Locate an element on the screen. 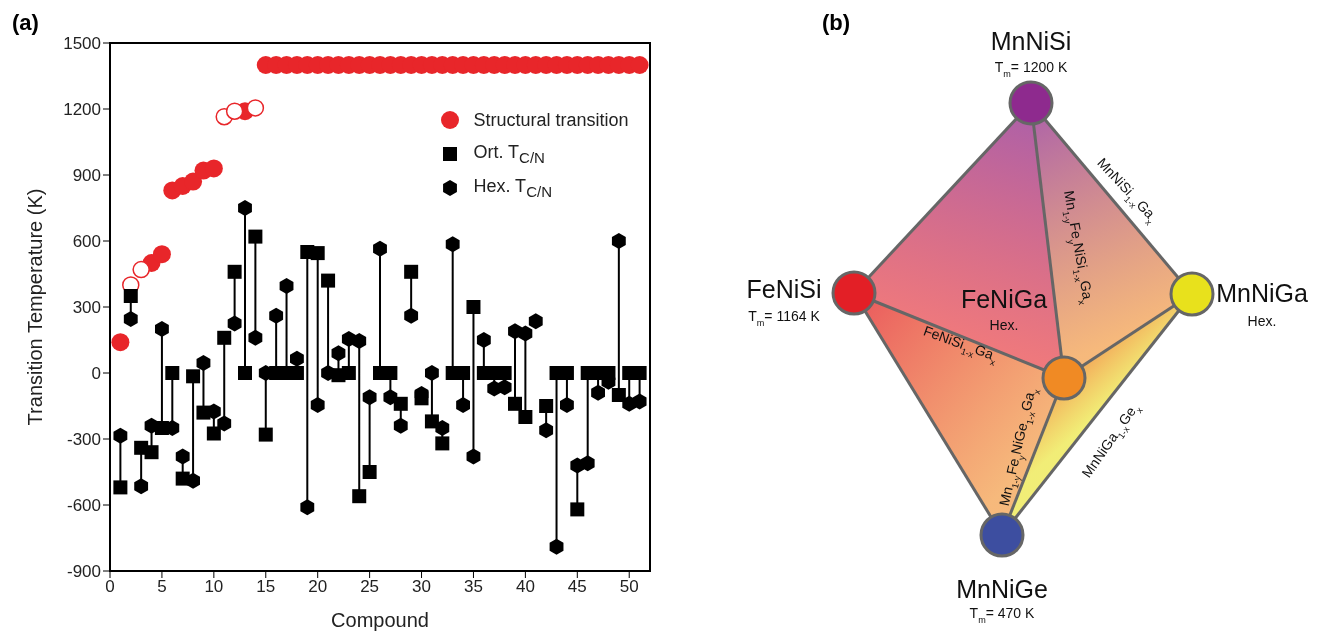 This screenshot has height=640, width=1336. x-tick-label: 10 is located at coordinates (214, 587).